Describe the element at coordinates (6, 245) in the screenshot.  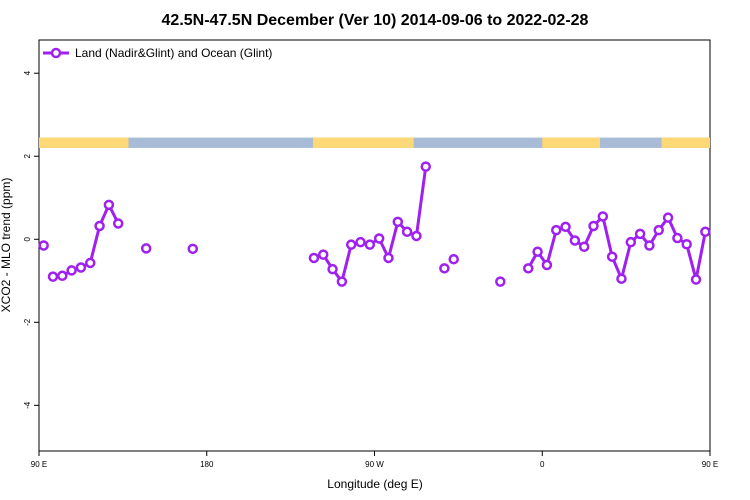
I see `y-axis-label: XCO2 - MLO trend (ppm)` at that location.